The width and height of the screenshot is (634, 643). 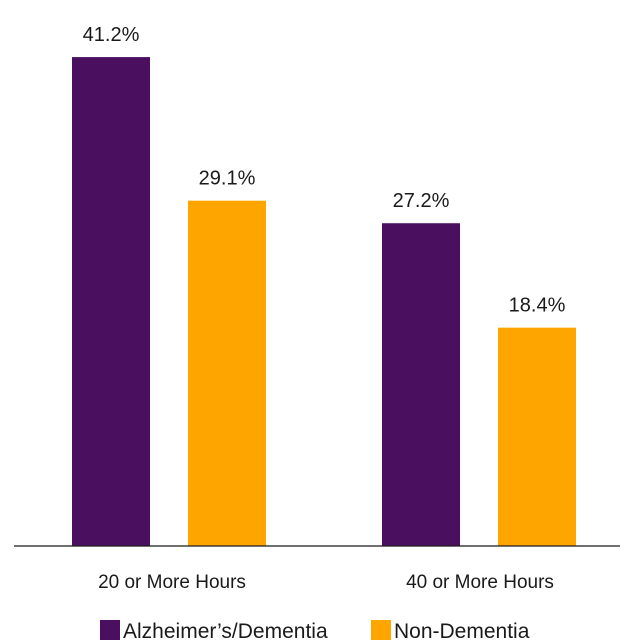 What do you see at coordinates (480, 582) in the screenshot?
I see `x-tick-label: 40 or More Hours` at bounding box center [480, 582].